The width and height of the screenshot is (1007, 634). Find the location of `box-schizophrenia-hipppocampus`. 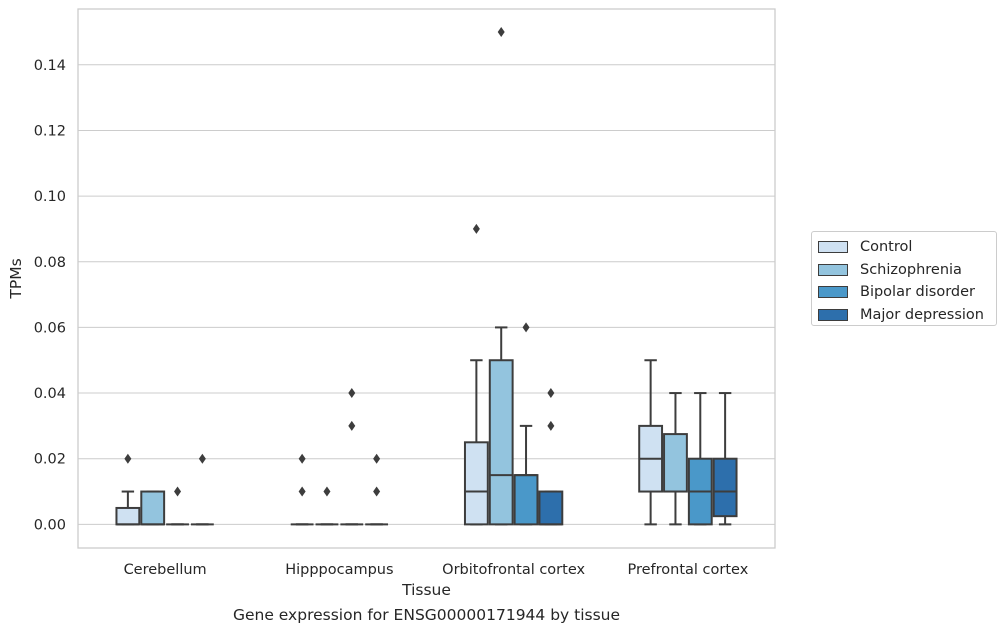

box-schizophrenia-hipppocampus is located at coordinates (327, 506).